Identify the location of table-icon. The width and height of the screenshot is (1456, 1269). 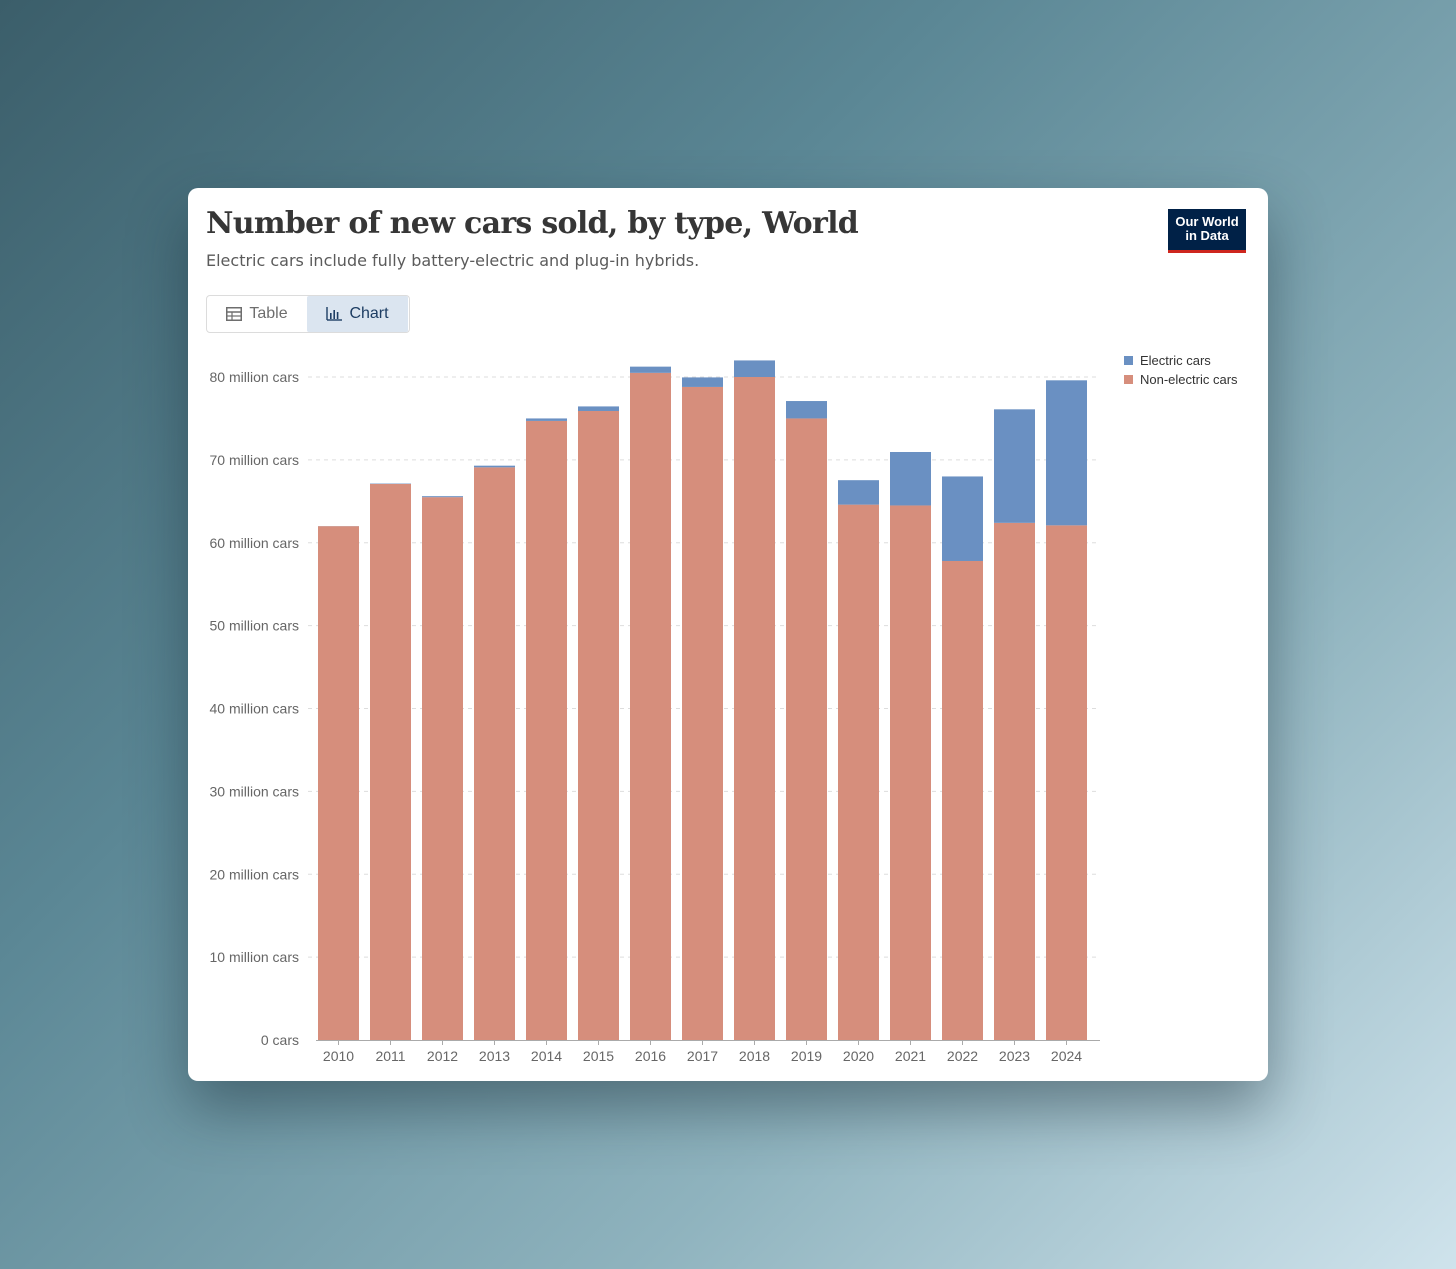
(234, 314).